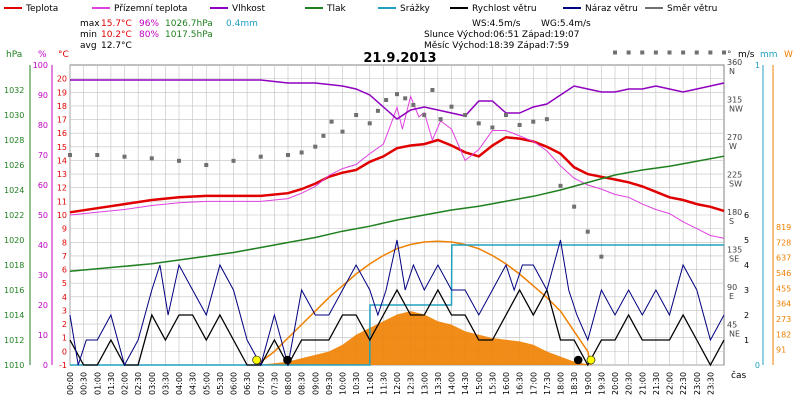 The width and height of the screenshot is (800, 400). Describe the element at coordinates (64, 270) in the screenshot. I see `temp-tick-label: 6` at that location.